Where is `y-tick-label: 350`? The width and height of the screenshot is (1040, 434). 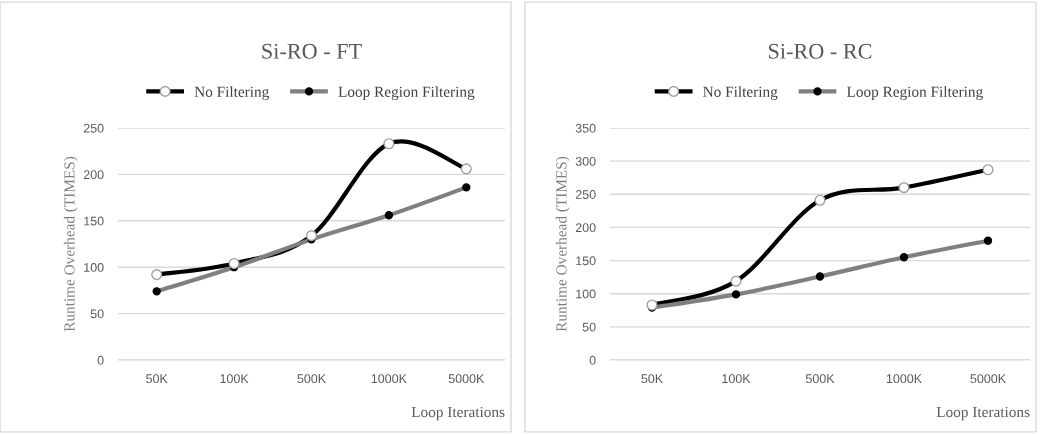
y-tick-label: 350 is located at coordinates (585, 128).